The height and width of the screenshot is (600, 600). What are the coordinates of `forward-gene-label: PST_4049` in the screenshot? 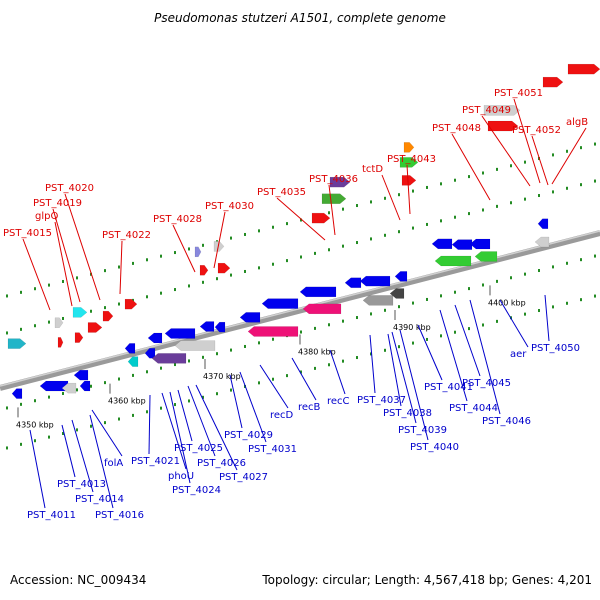 It's located at (486, 110).